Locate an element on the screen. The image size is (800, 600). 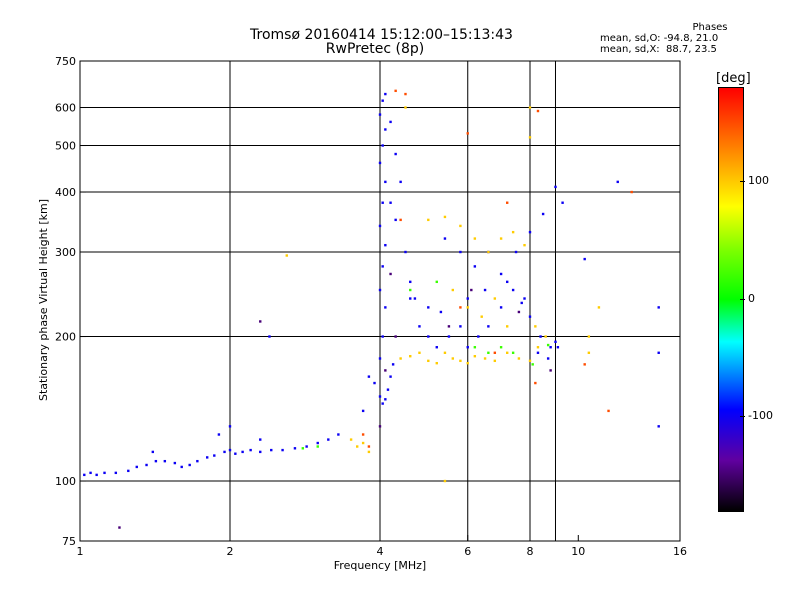
x-axis-ticks: 1 2 4 6 8 10 16 is located at coordinates (382, 546).